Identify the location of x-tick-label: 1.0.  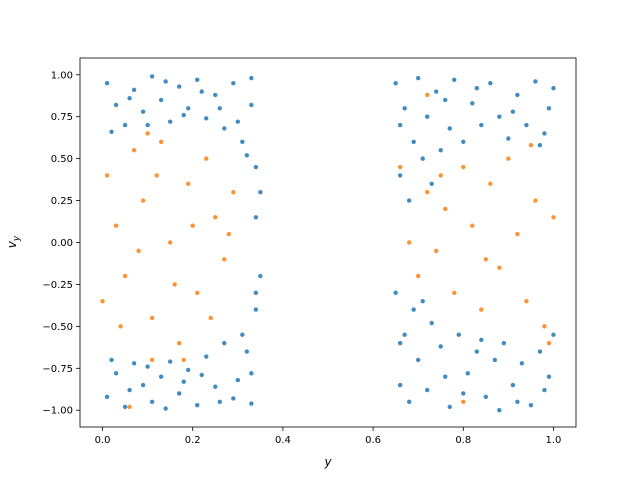
(554, 440).